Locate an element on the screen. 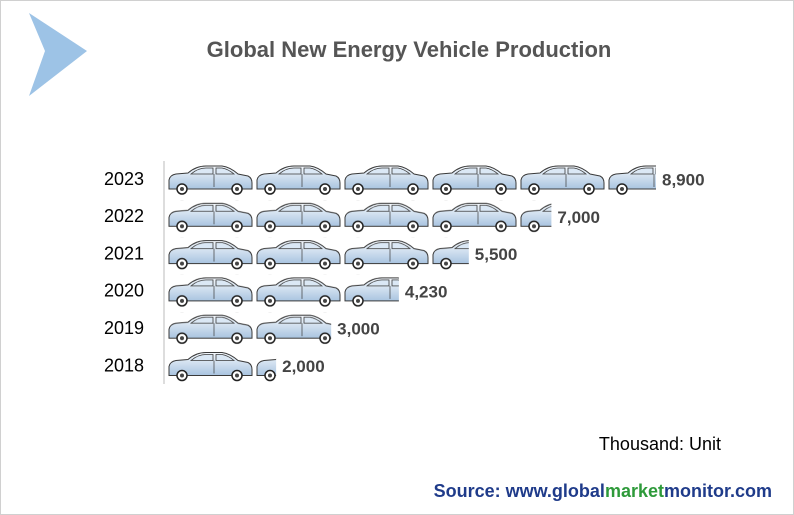  y-tick-label: 2018 is located at coordinates (124, 365).